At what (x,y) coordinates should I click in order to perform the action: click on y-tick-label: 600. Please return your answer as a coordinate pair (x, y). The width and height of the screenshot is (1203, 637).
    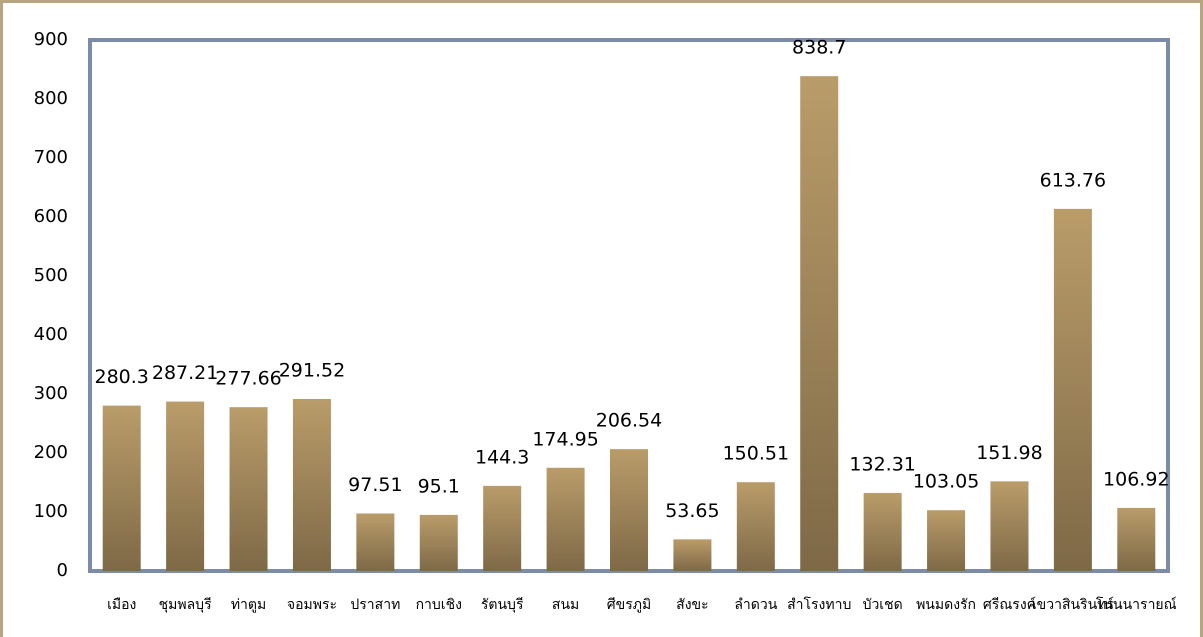
    Looking at the image, I should click on (51, 216).